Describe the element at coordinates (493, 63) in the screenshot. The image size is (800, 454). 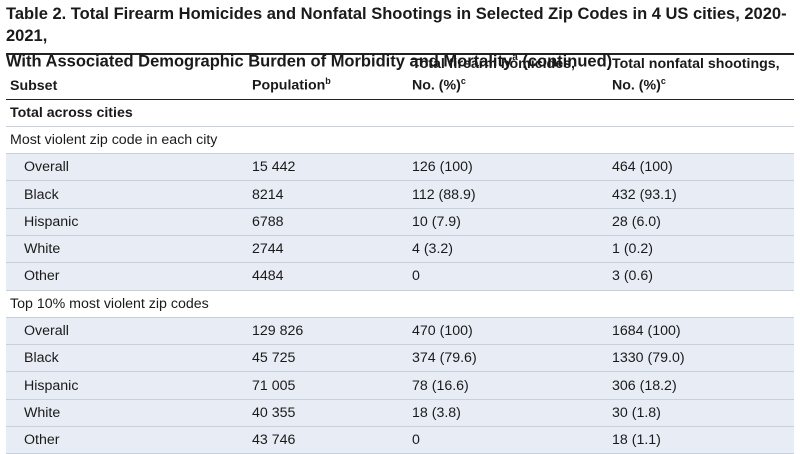
I see `header-homicides-line1: Total firearm homicides,` at that location.